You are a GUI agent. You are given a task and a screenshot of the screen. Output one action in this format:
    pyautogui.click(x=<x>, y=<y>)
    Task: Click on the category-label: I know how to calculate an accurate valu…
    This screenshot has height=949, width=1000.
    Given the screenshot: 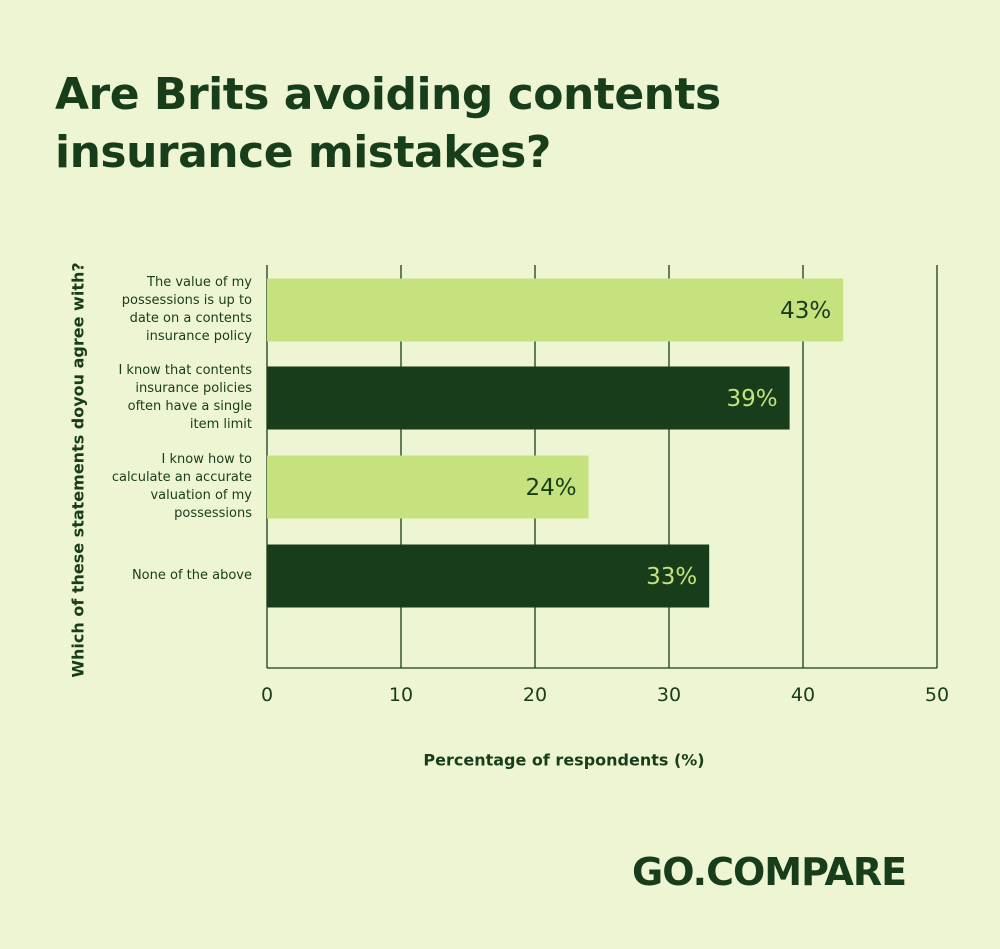 What is the action you would take?
    pyautogui.click(x=181, y=486)
    